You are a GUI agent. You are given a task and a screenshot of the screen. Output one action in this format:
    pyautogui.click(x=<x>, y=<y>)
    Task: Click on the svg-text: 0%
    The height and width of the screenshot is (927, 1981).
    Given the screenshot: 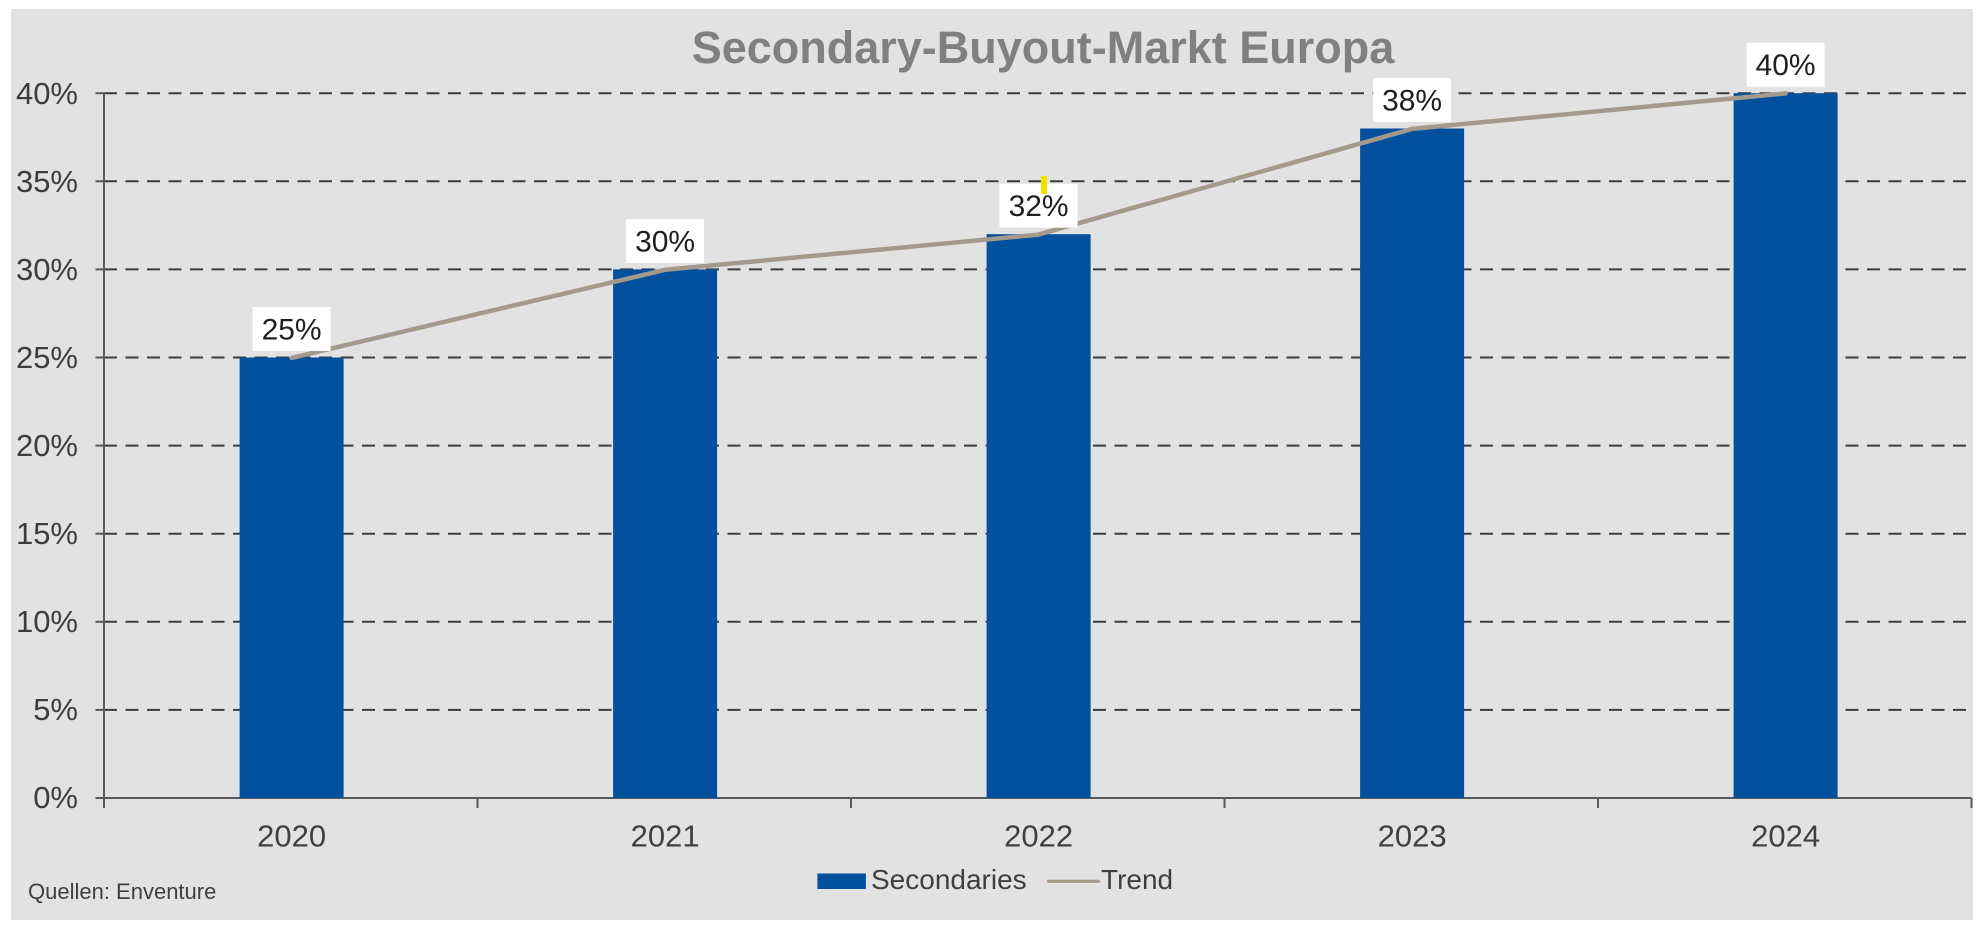 What is the action you would take?
    pyautogui.click(x=55, y=797)
    